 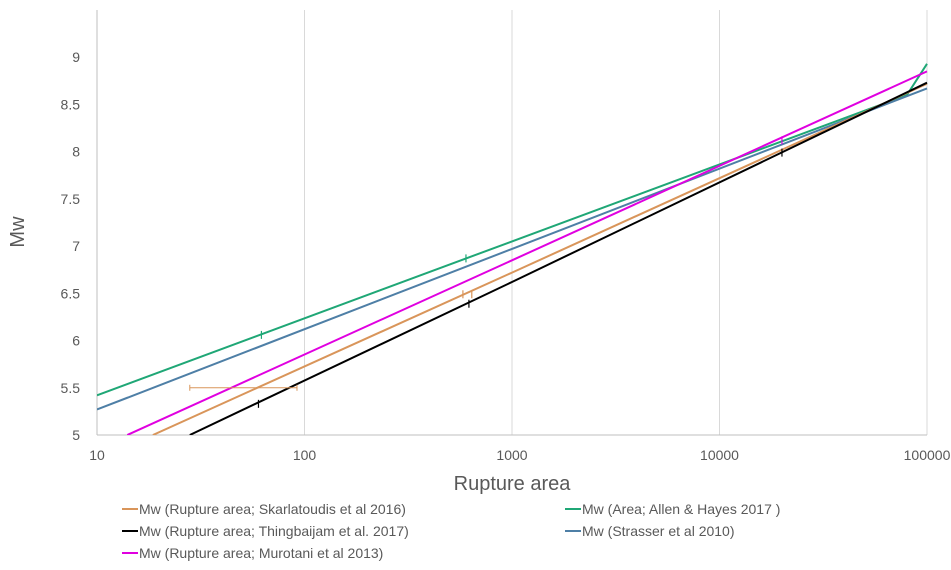 What do you see at coordinates (97, 455) in the screenshot?
I see `x-tick-label: 10` at bounding box center [97, 455].